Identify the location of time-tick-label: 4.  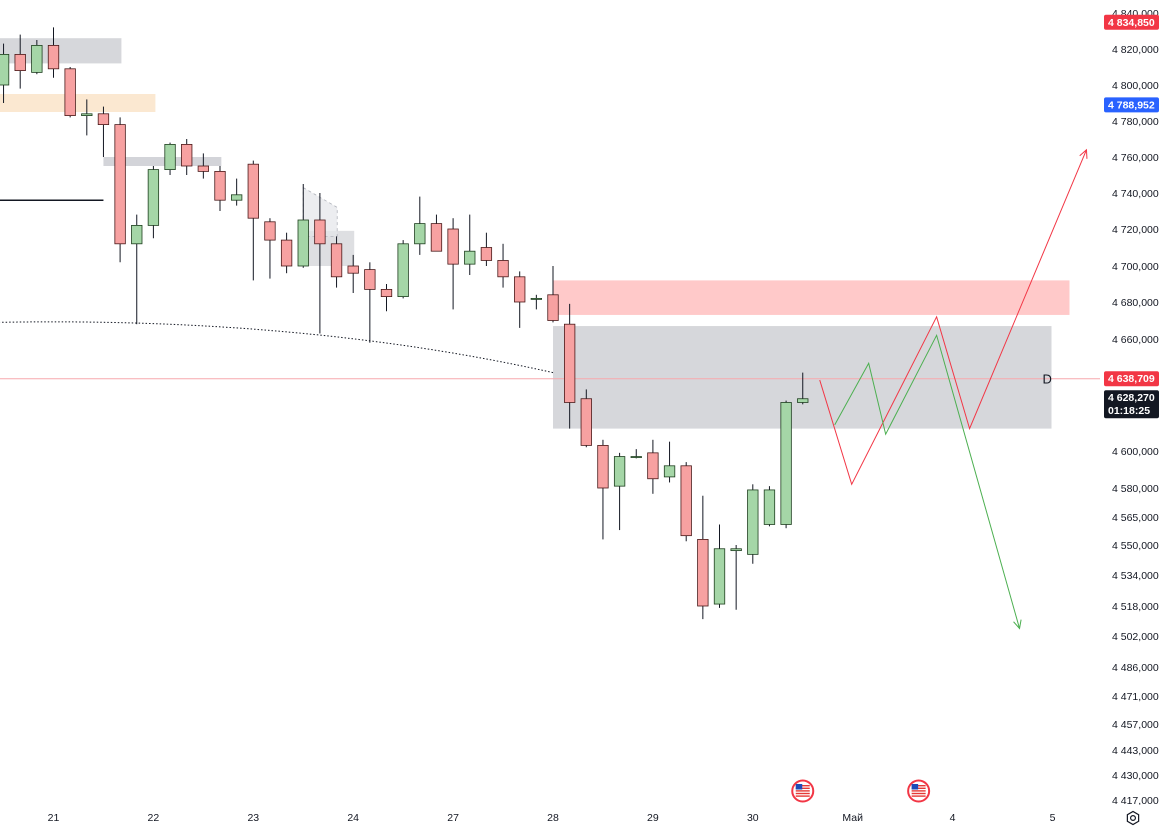
(953, 818).